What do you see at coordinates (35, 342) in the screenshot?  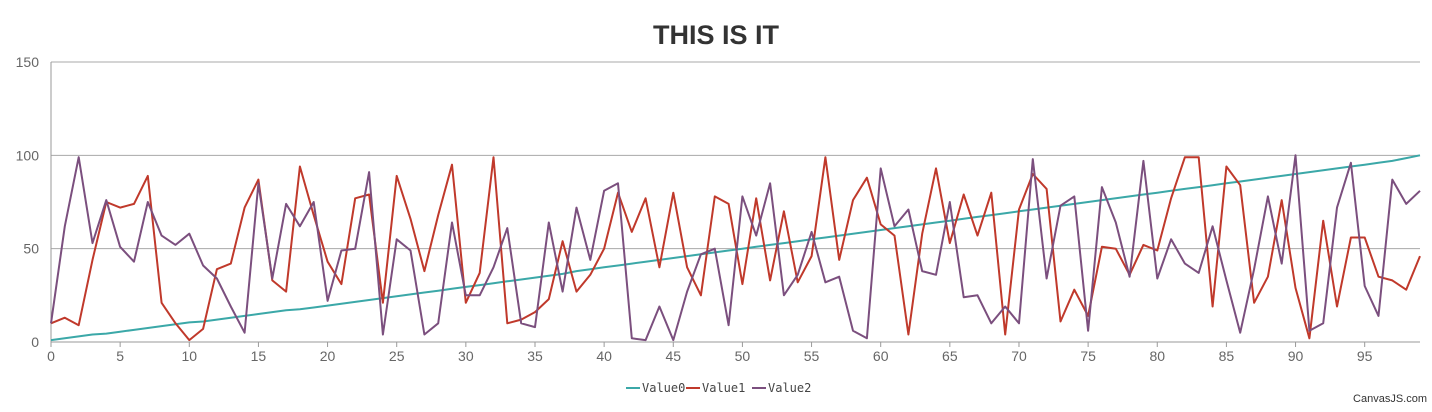 I see `y-tick-label: 0` at bounding box center [35, 342].